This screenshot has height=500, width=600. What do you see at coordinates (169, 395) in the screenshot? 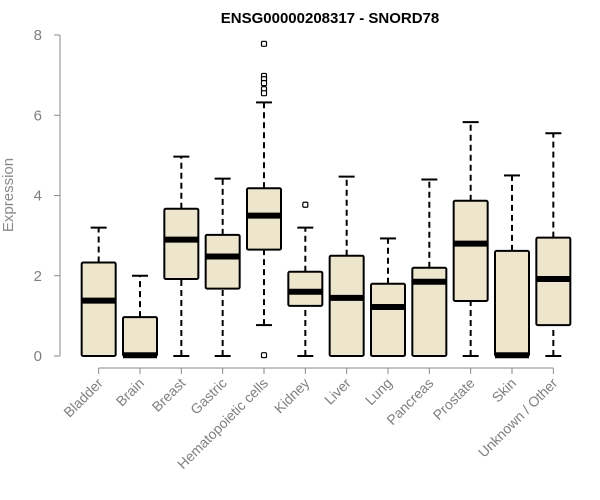
I see `x-tick-label: Breast` at bounding box center [169, 395].